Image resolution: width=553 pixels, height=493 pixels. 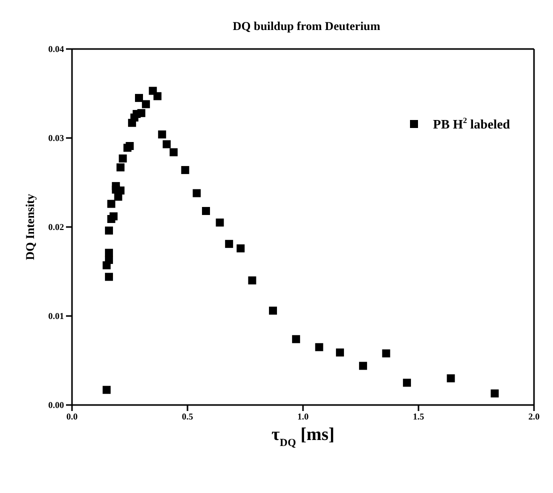 What do you see at coordinates (56, 405) in the screenshot?
I see `y-tick-label: 0.00` at bounding box center [56, 405].